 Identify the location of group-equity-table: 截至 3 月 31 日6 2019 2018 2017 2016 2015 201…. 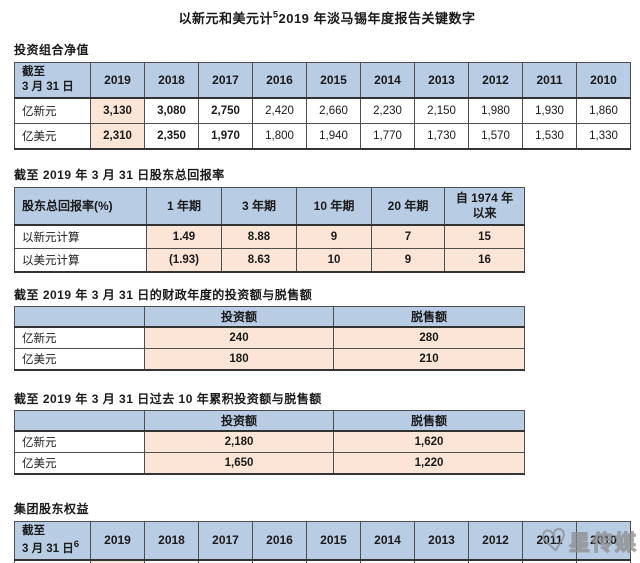
(322, 541).